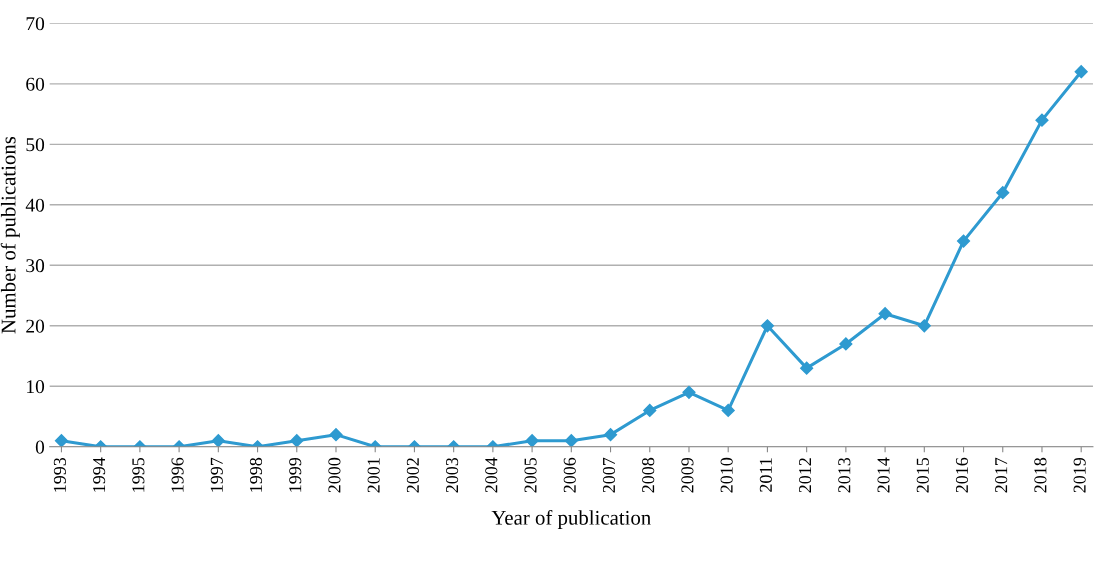 This screenshot has height=584, width=1104. Describe the element at coordinates (1040, 475) in the screenshot. I see `x-tick-label: 2018` at that location.